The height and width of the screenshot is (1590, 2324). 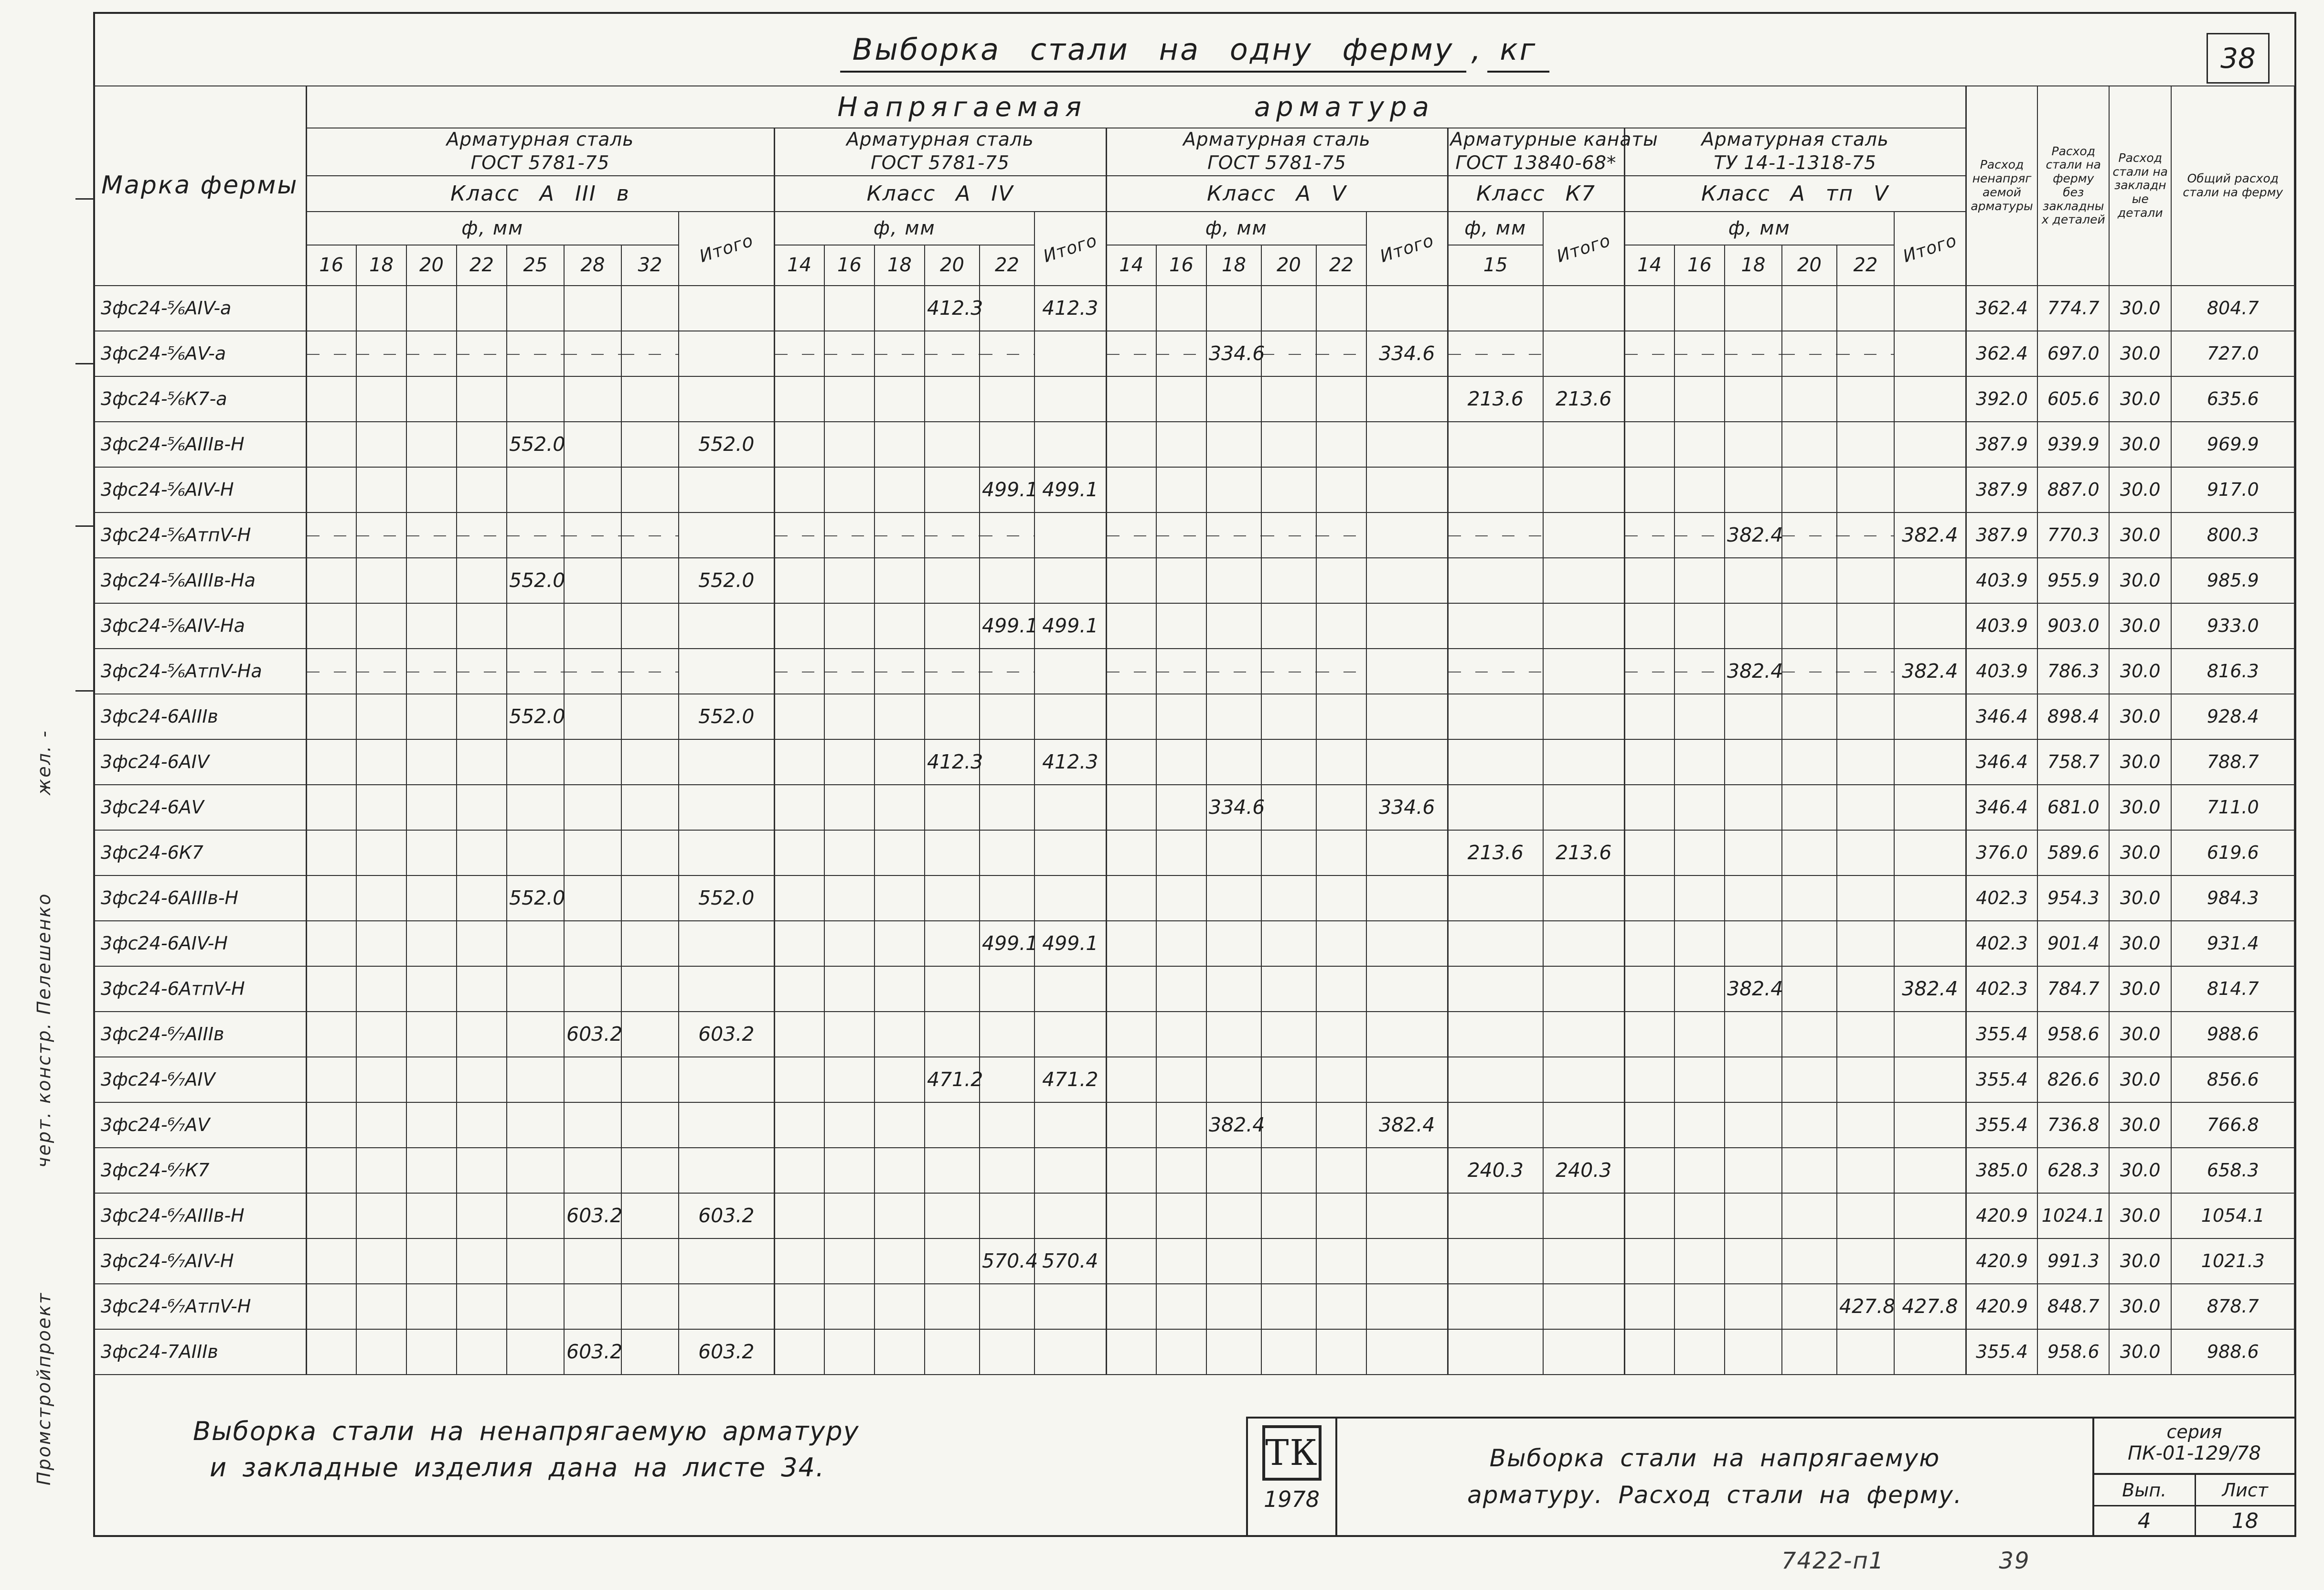 I want to click on row-mark: 3фс24-⁶⁄₇АV, so click(x=200, y=1124).